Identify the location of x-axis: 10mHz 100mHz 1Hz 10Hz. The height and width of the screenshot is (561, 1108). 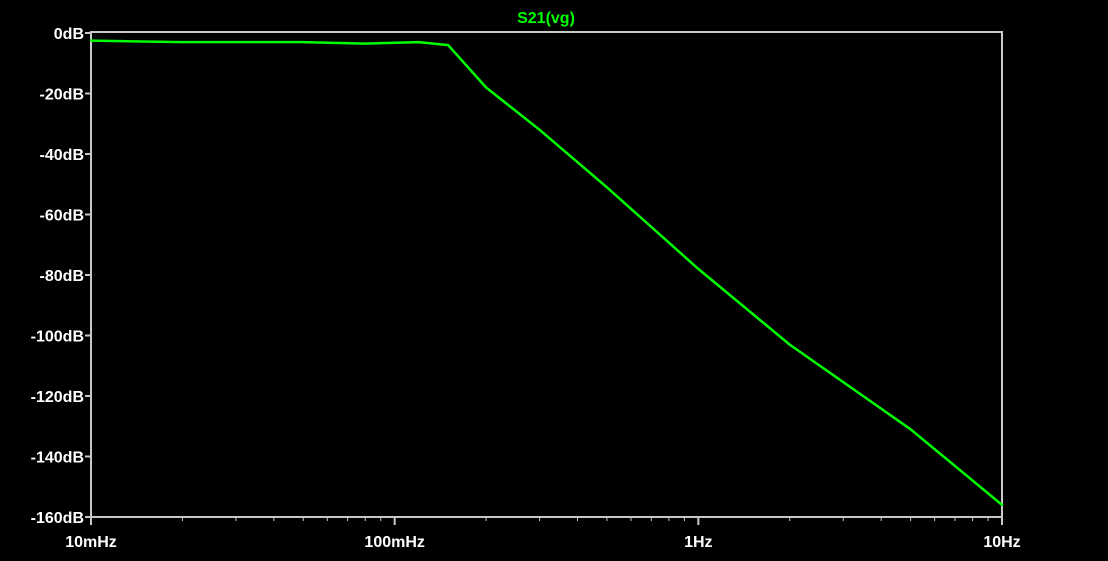
(543, 534).